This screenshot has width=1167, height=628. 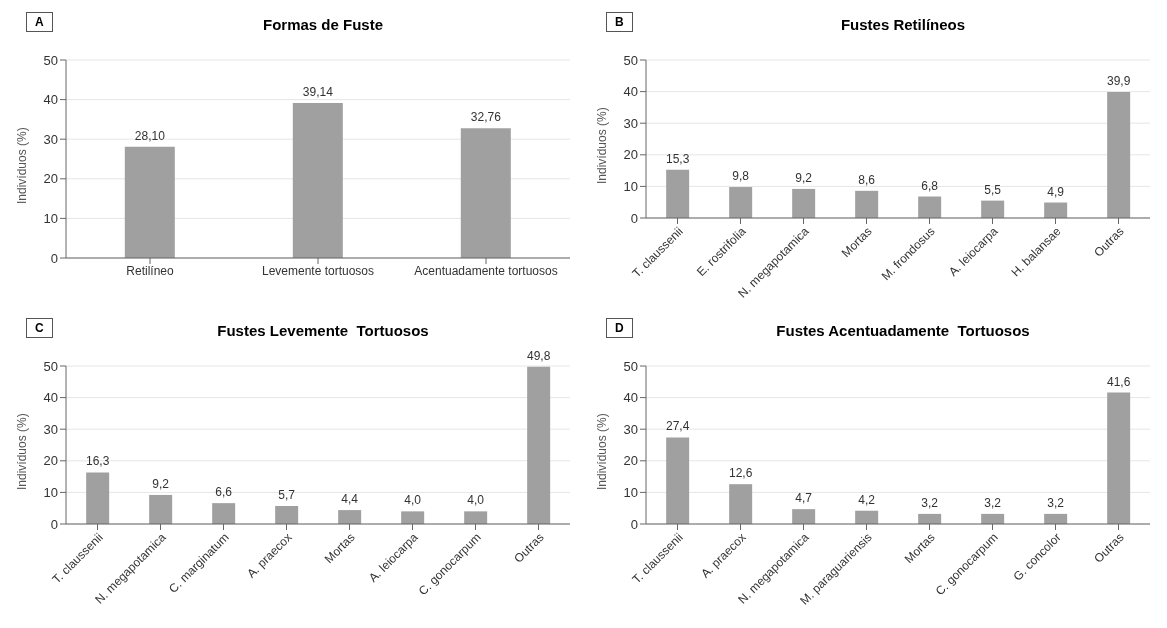 What do you see at coordinates (287, 494) in the screenshot?
I see `data-label: 5,7` at bounding box center [287, 494].